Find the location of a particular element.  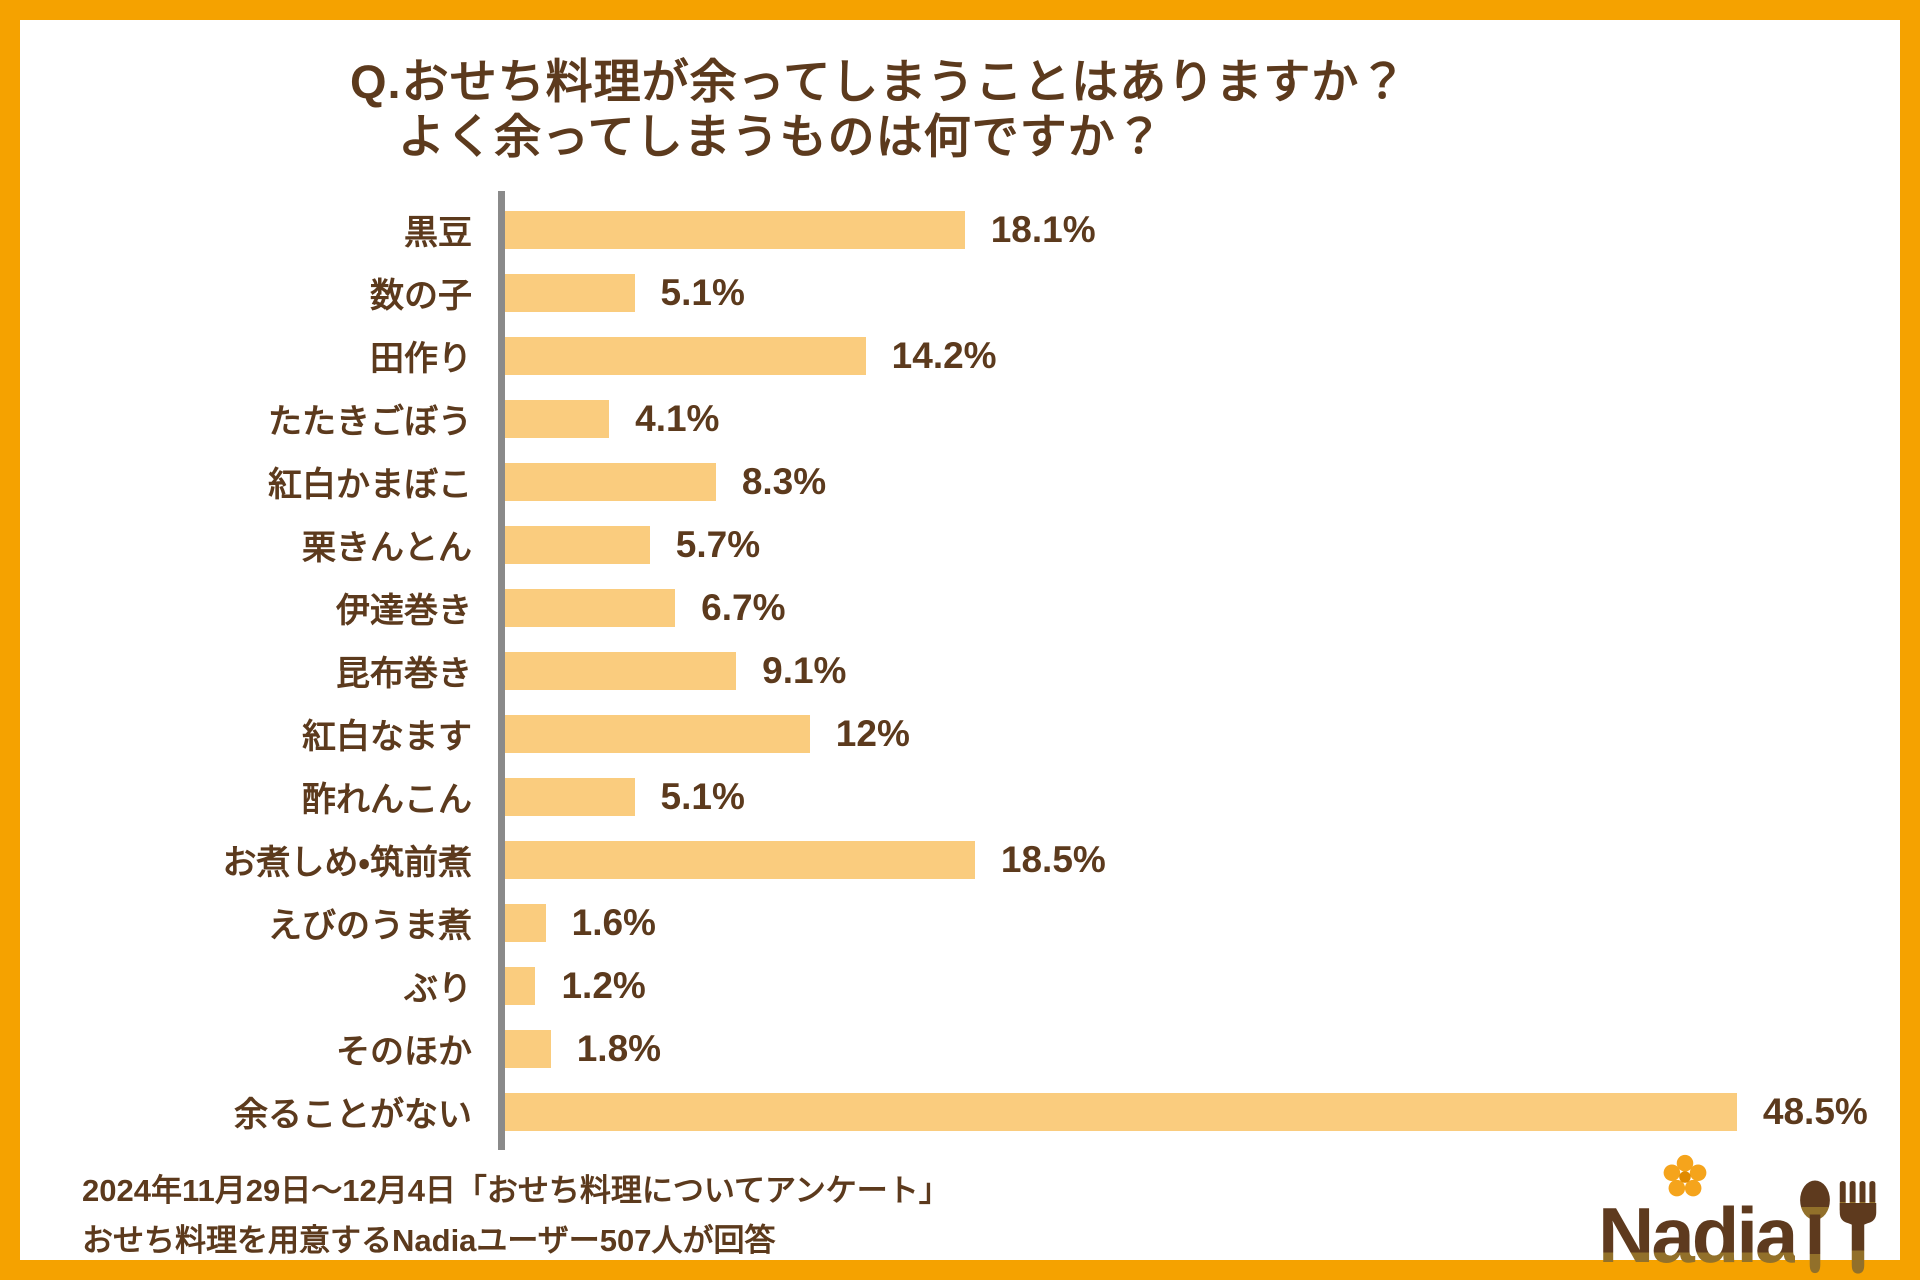

bar-area: 14.2% is located at coordinates (1197, 355).